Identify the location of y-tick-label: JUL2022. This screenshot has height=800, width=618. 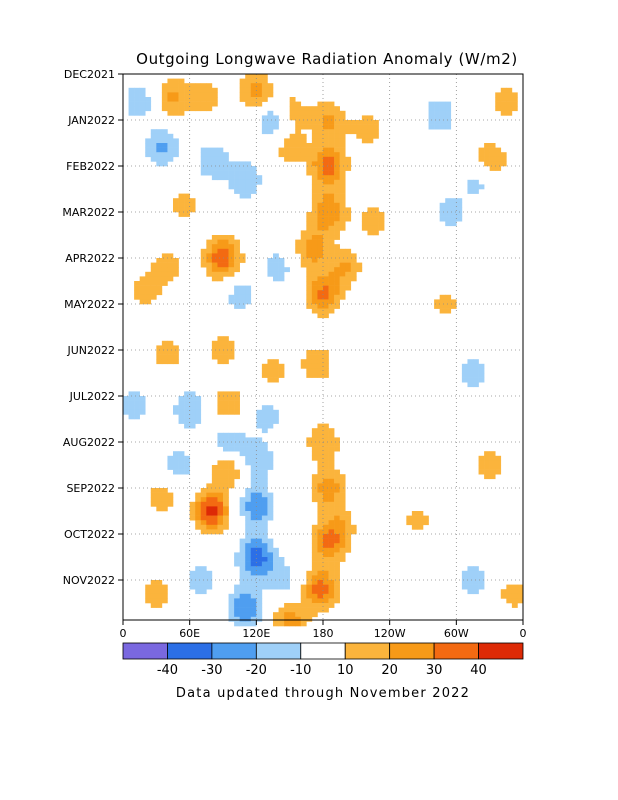
(92, 396).